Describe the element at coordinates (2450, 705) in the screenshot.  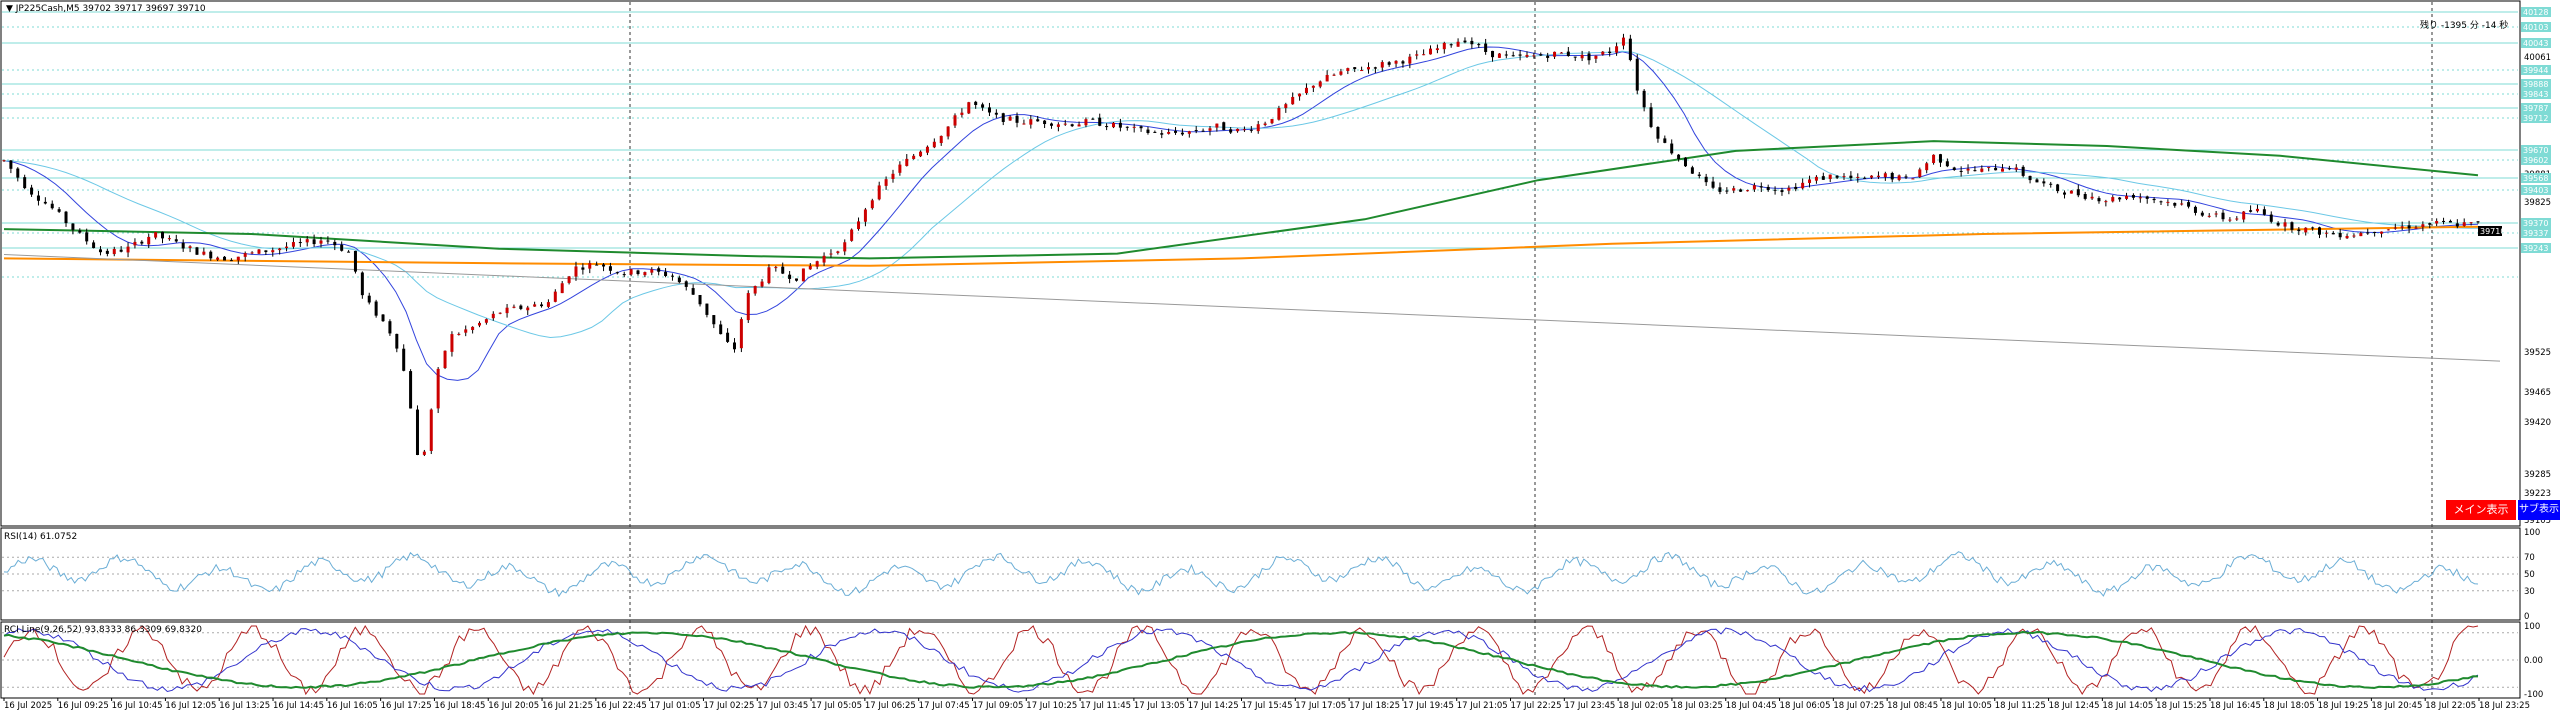
I see `time-tick-label: 18 Jul 22:05` at that location.